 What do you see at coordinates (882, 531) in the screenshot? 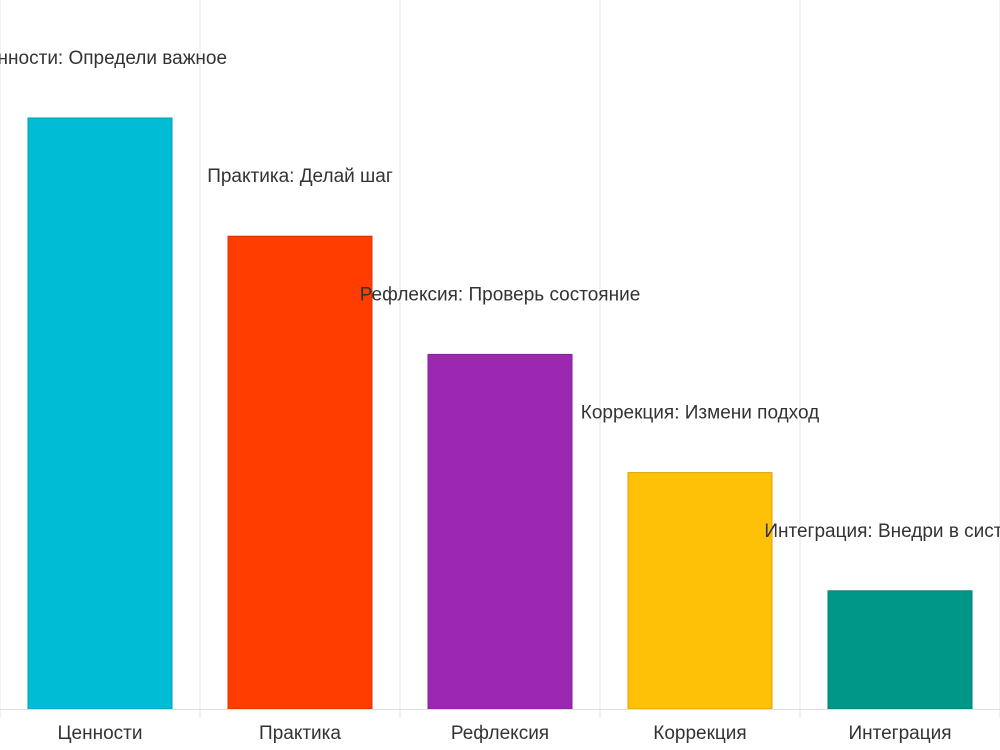
I see `data-label: Интеграция: Внедри в систему` at bounding box center [882, 531].